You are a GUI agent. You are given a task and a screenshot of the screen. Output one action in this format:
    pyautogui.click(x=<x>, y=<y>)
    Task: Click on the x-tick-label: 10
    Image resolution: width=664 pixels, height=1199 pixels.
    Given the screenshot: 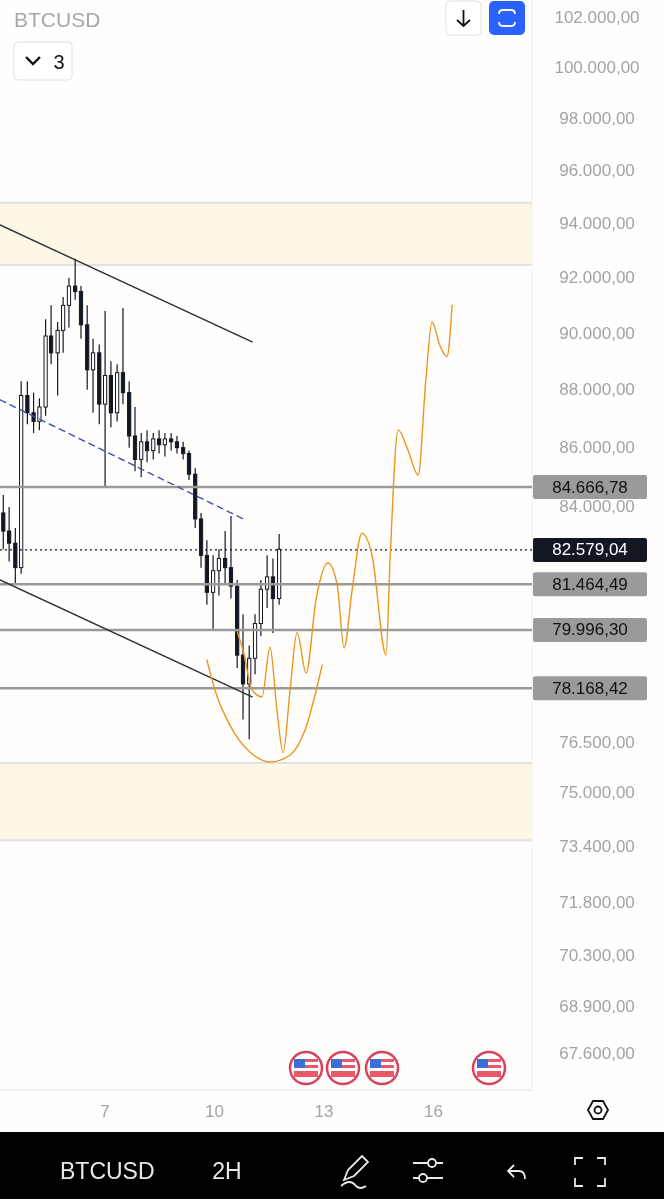 What is the action you would take?
    pyautogui.click(x=215, y=1111)
    